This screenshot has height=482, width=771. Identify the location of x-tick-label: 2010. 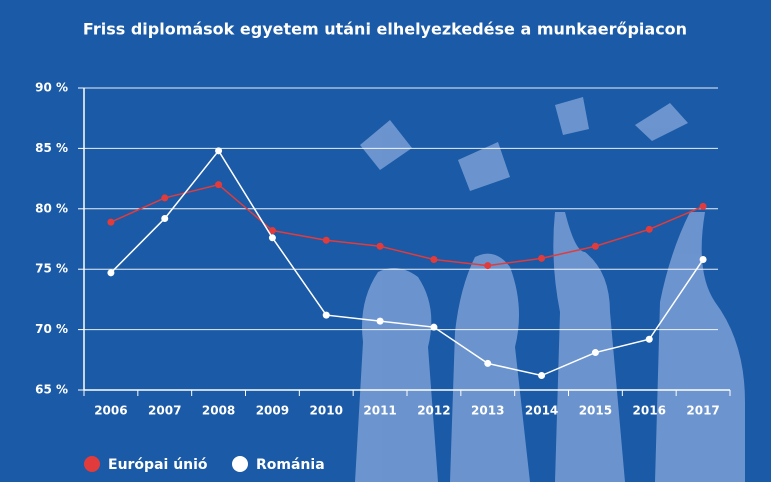
(326, 411).